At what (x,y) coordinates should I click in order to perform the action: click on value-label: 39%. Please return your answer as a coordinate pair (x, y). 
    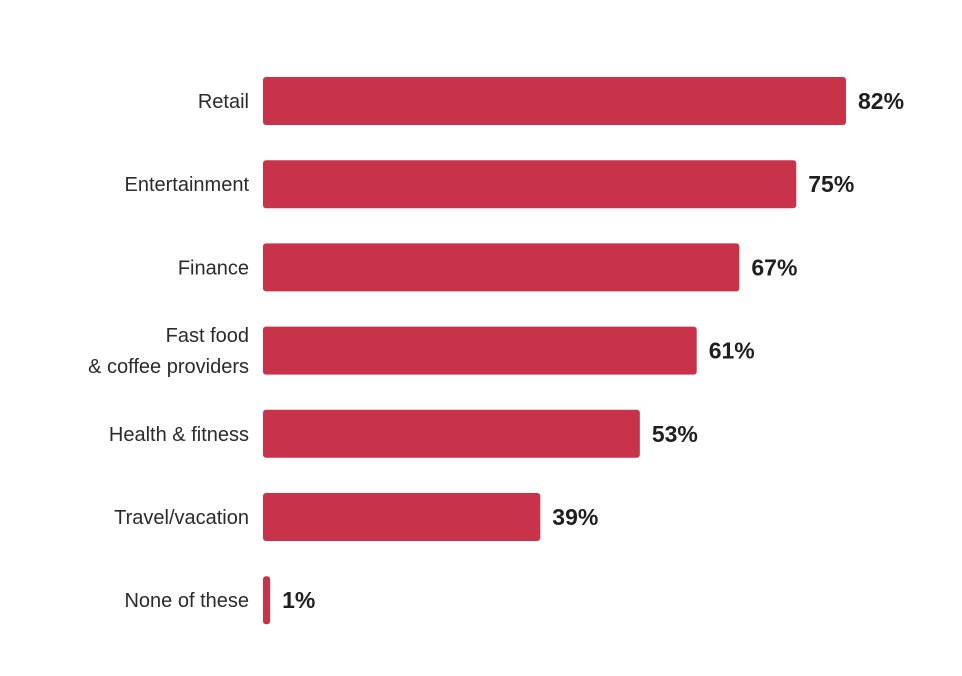
    Looking at the image, I should click on (575, 517).